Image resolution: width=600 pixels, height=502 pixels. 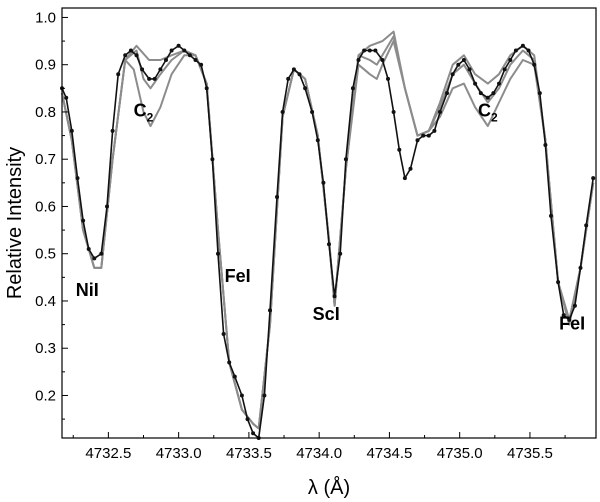 What do you see at coordinates (45, 348) in the screenshot?
I see `y-tick-label: 0.3` at bounding box center [45, 348].